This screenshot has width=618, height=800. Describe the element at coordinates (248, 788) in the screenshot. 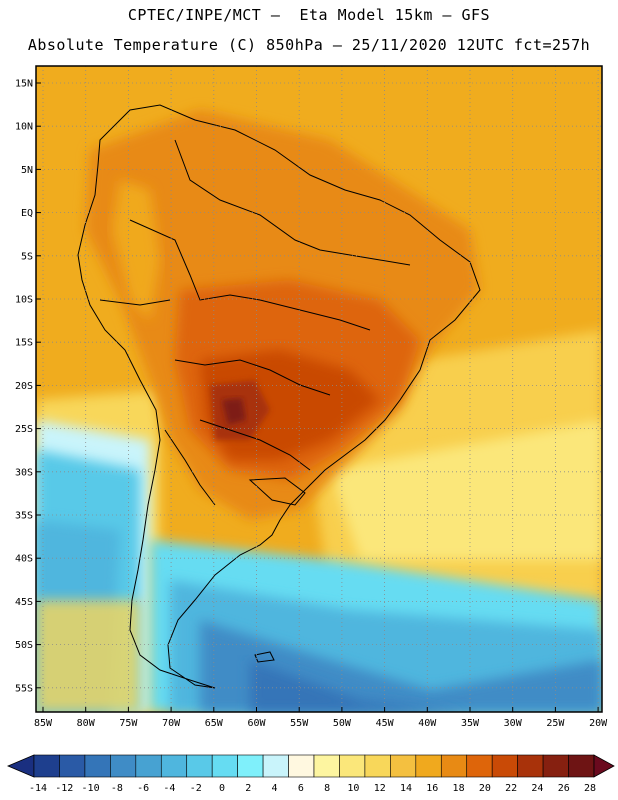

I see `colorbar-label: 2` at that location.